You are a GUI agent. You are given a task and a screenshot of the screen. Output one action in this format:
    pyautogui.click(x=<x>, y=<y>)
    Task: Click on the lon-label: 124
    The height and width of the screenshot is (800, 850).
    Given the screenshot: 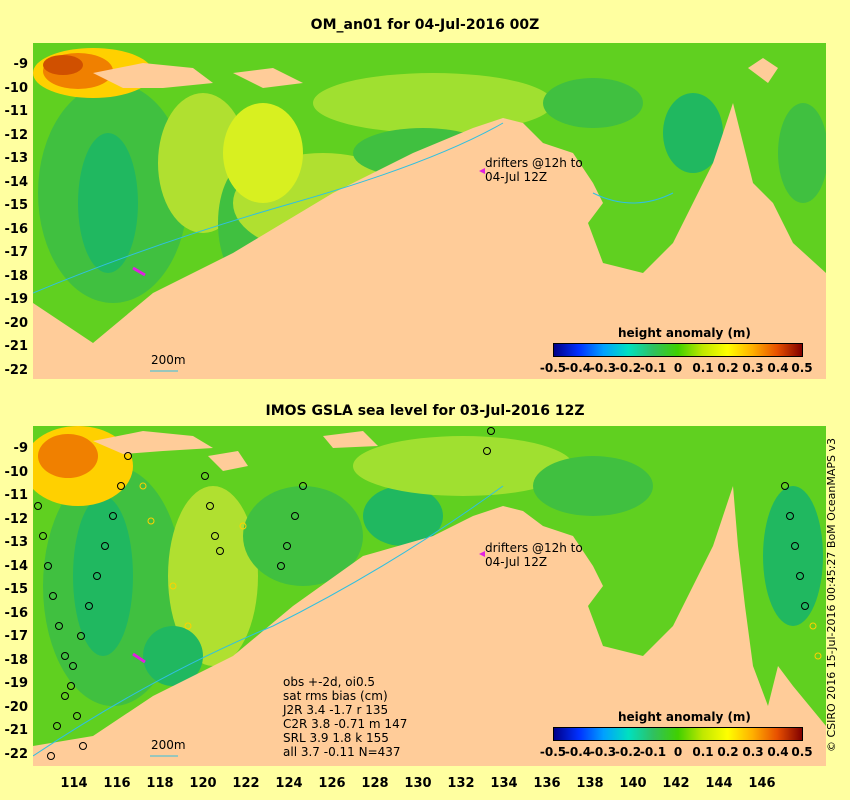 What is the action you would take?
    pyautogui.click(x=289, y=783)
    